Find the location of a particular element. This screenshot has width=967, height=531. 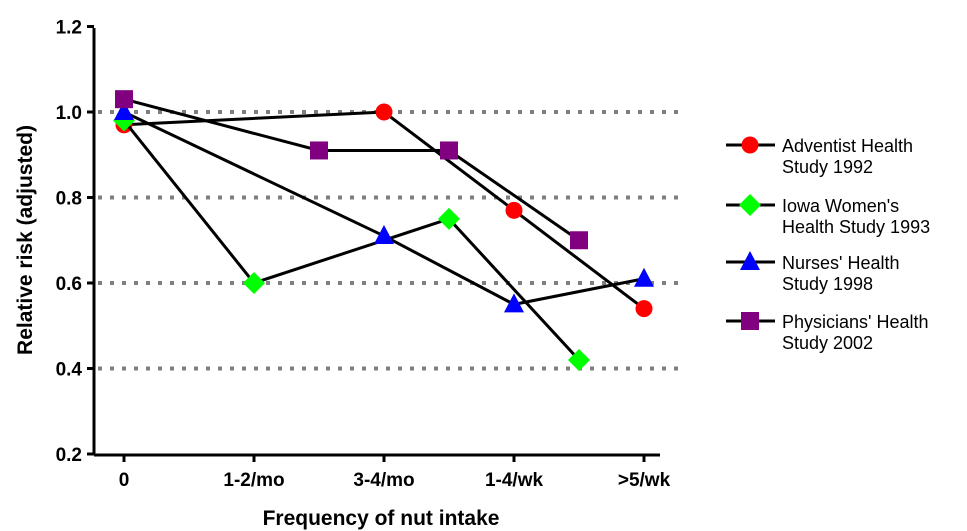

y-tick-label: 1.0 is located at coordinates (69, 113).